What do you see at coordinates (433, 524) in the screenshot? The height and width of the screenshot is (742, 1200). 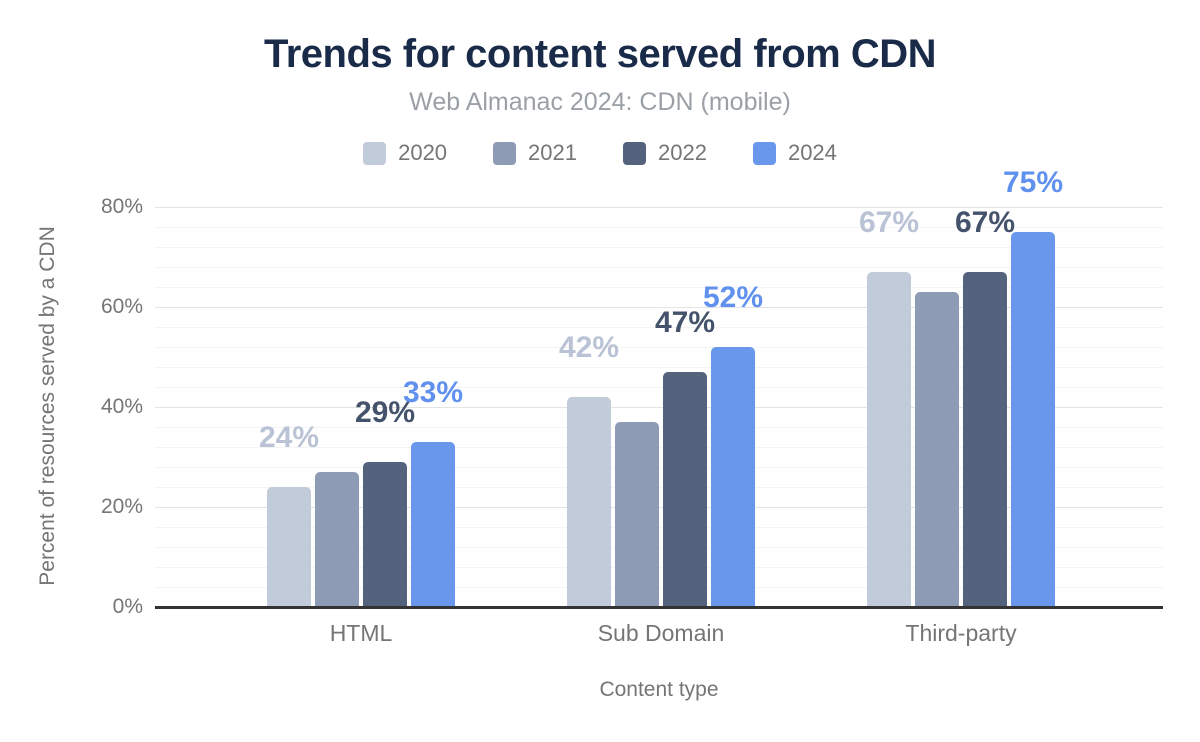 I see `bar-2024-html` at bounding box center [433, 524].